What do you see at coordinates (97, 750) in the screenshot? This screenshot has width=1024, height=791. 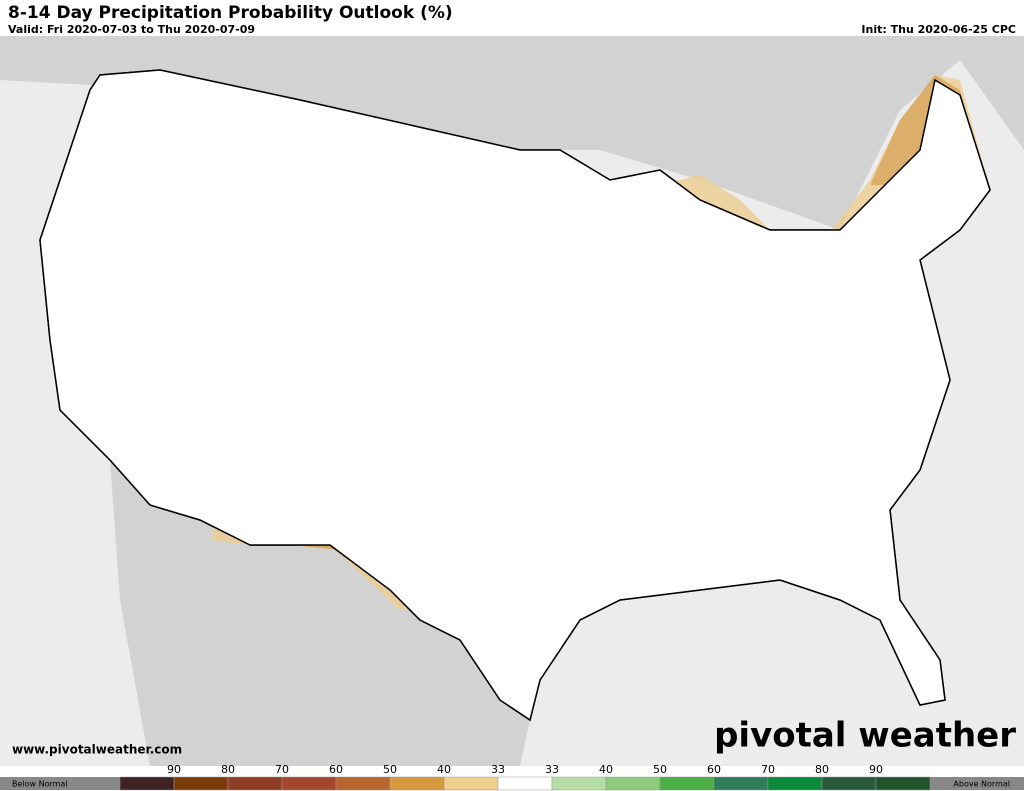 I see `url: www.pivotalweather.com` at bounding box center [97, 750].